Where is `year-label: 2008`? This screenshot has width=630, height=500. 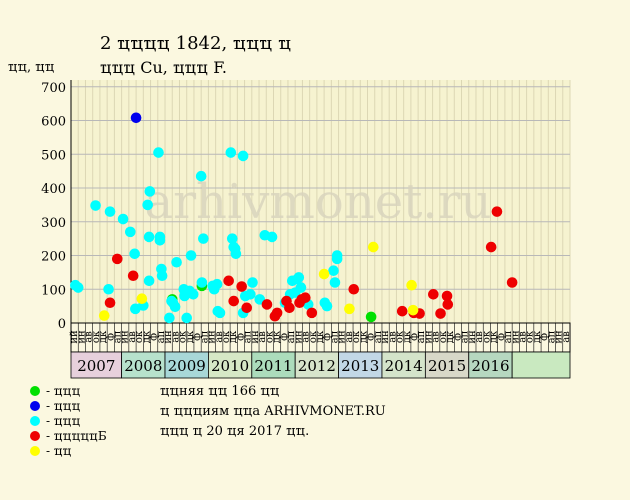
year-label: 2008 is located at coordinates (143, 366).